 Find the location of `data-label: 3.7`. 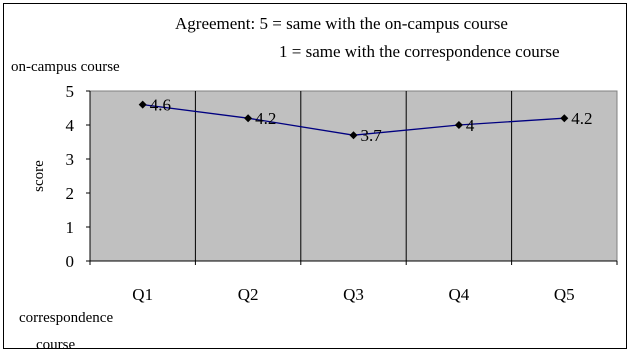

data-label: 3.7 is located at coordinates (372, 135).